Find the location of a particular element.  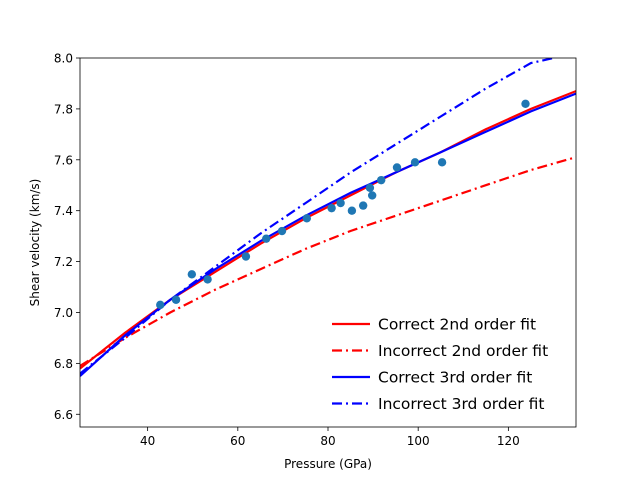

x-axis-ticks: 40 60 80 100 120 is located at coordinates (330, 437).